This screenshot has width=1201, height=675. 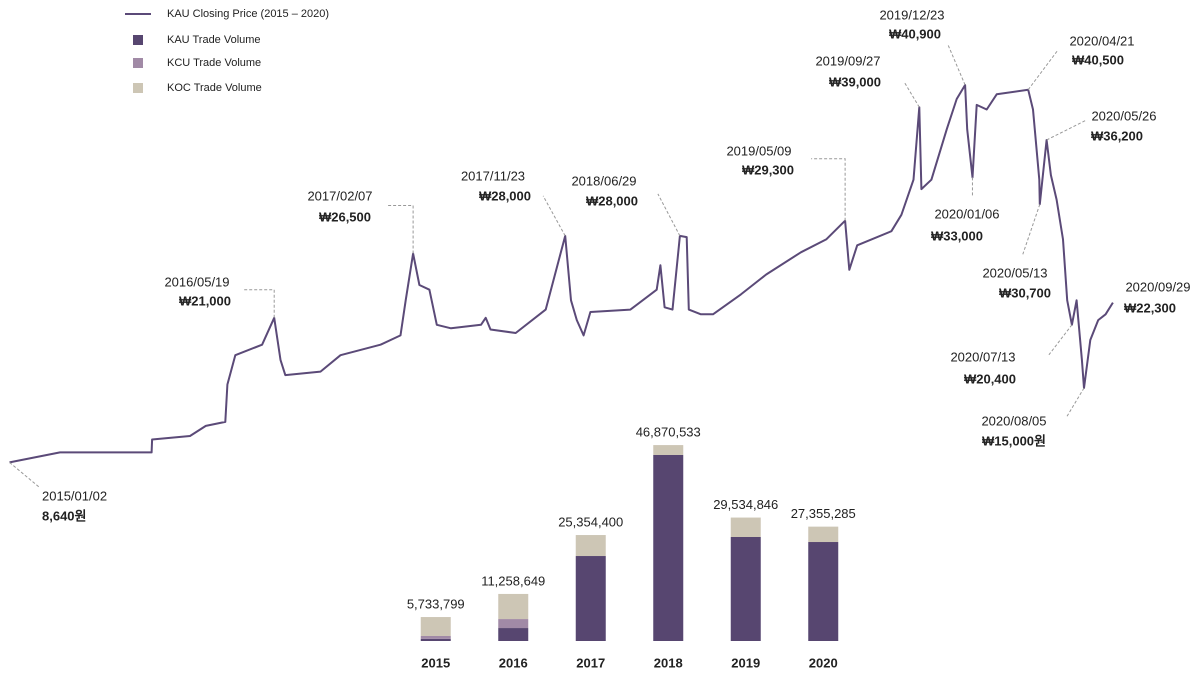 What do you see at coordinates (823, 513) in the screenshot?
I see `total-label: 27,355,285` at bounding box center [823, 513].